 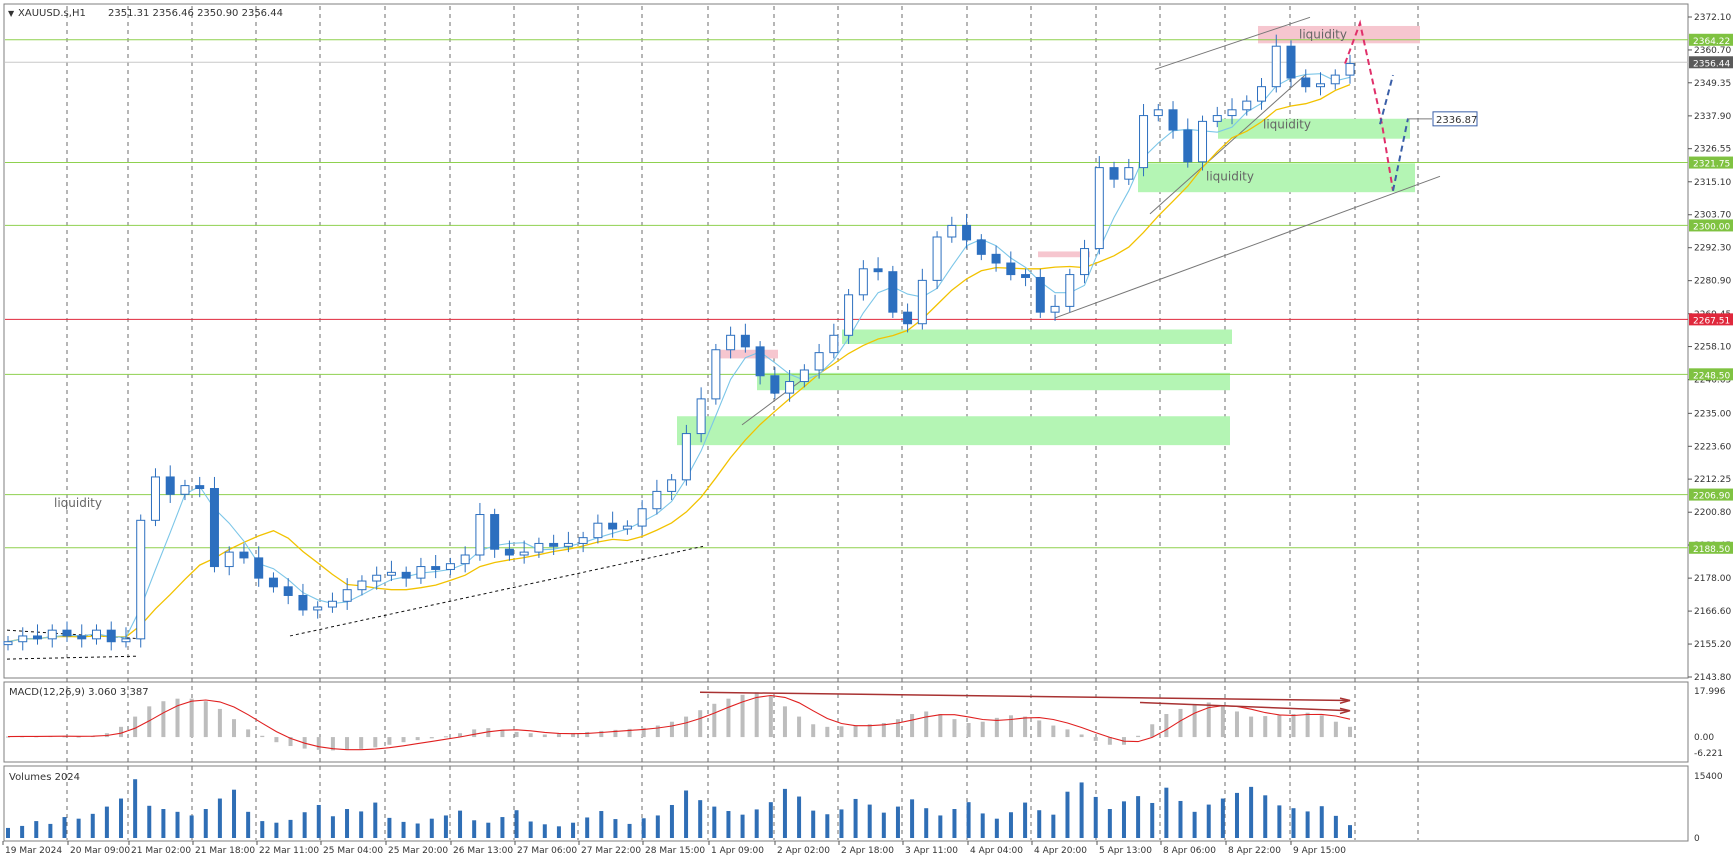 What do you see at coordinates (1456, 120) in the screenshot?
I see `price-callout-text: 2336.87` at bounding box center [1456, 120].